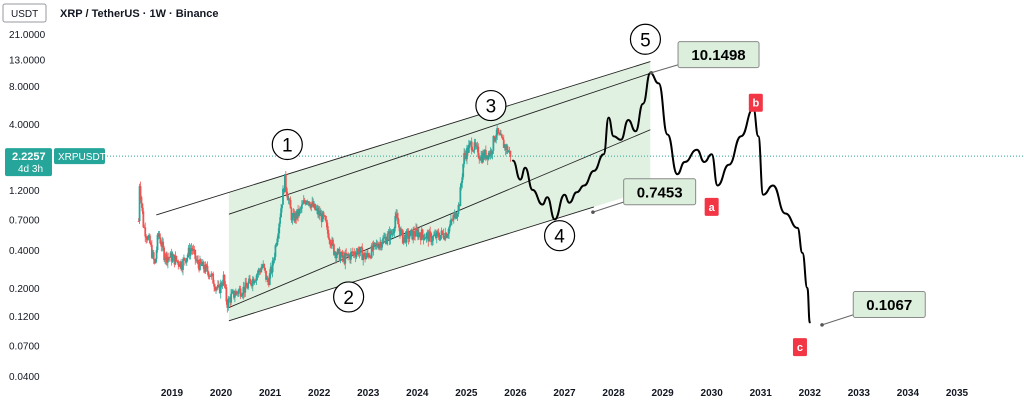 The width and height of the screenshot is (1024, 403). What do you see at coordinates (873, 309) in the screenshot?
I see `price-callout: 0.1067` at bounding box center [873, 309].